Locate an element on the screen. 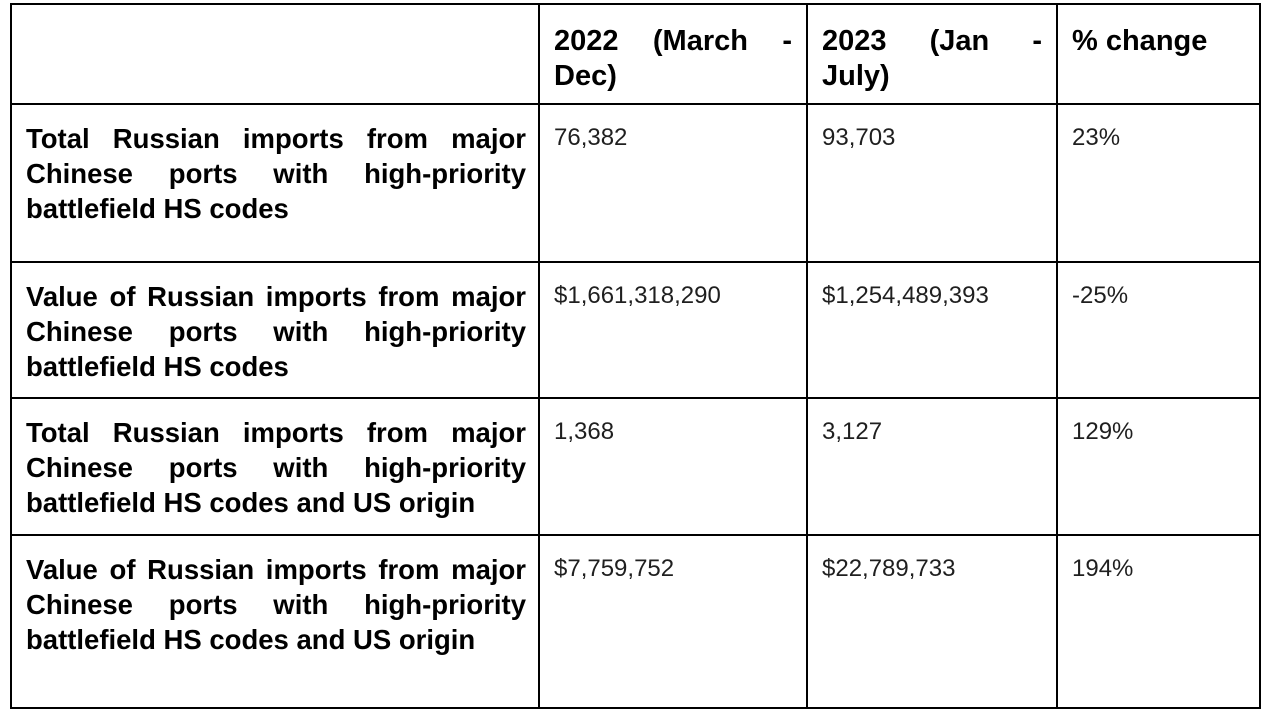 The height and width of the screenshot is (710, 1264). value-2023-cell: $1,254,489,393 is located at coordinates (932, 330).